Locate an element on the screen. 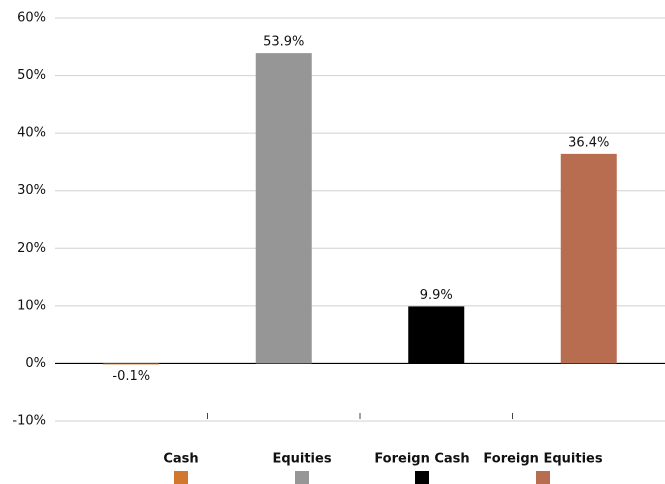 Image resolution: width=665 pixels, height=484 pixels. data-label: -0.1% is located at coordinates (131, 376).